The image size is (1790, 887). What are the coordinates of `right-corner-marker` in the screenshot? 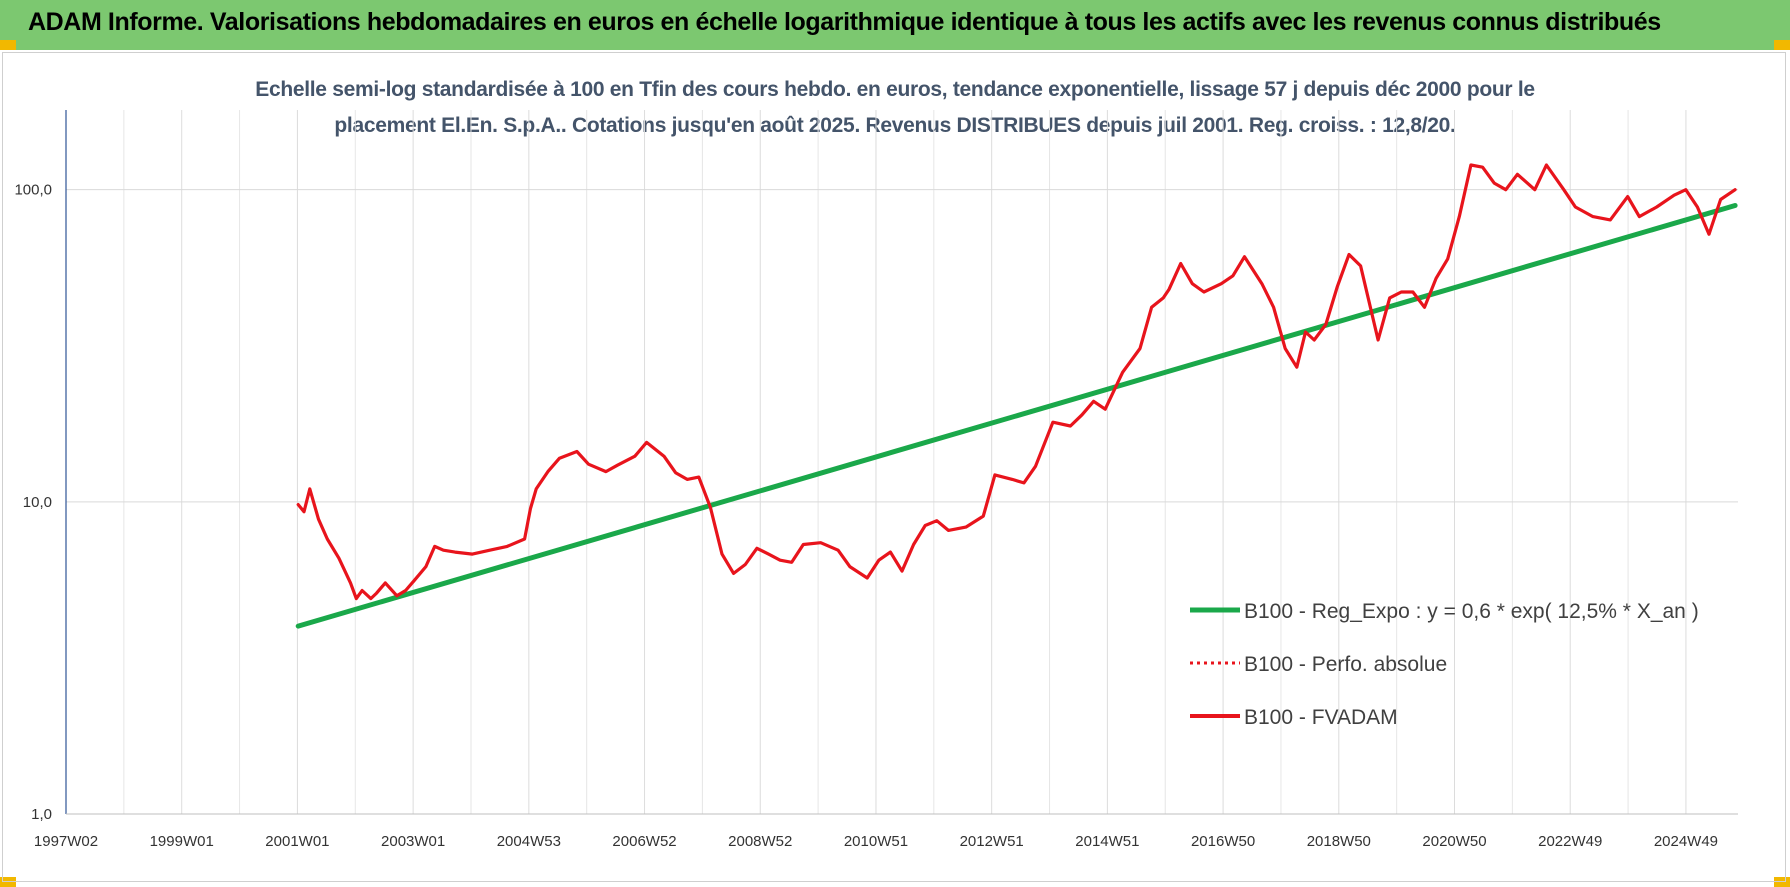 It's located at (1782, 45).